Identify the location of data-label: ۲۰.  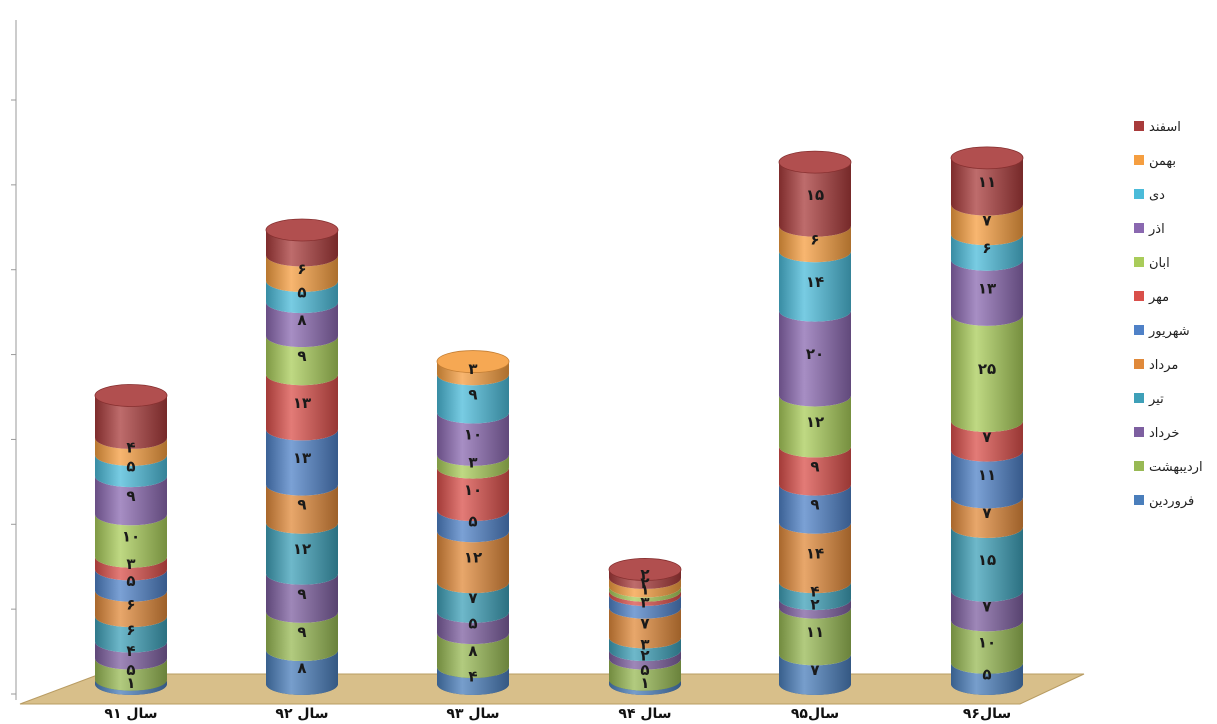
(815, 354).